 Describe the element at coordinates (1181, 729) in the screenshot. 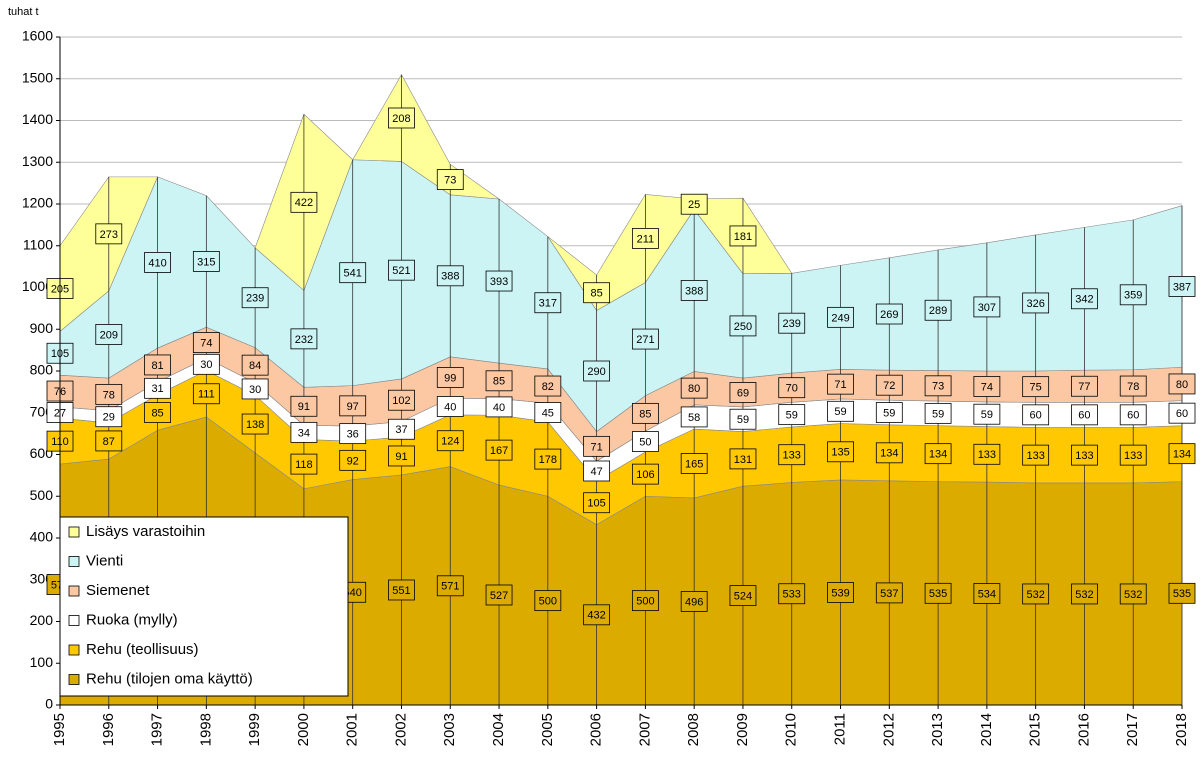

I see `x-tick-label: 2018` at that location.